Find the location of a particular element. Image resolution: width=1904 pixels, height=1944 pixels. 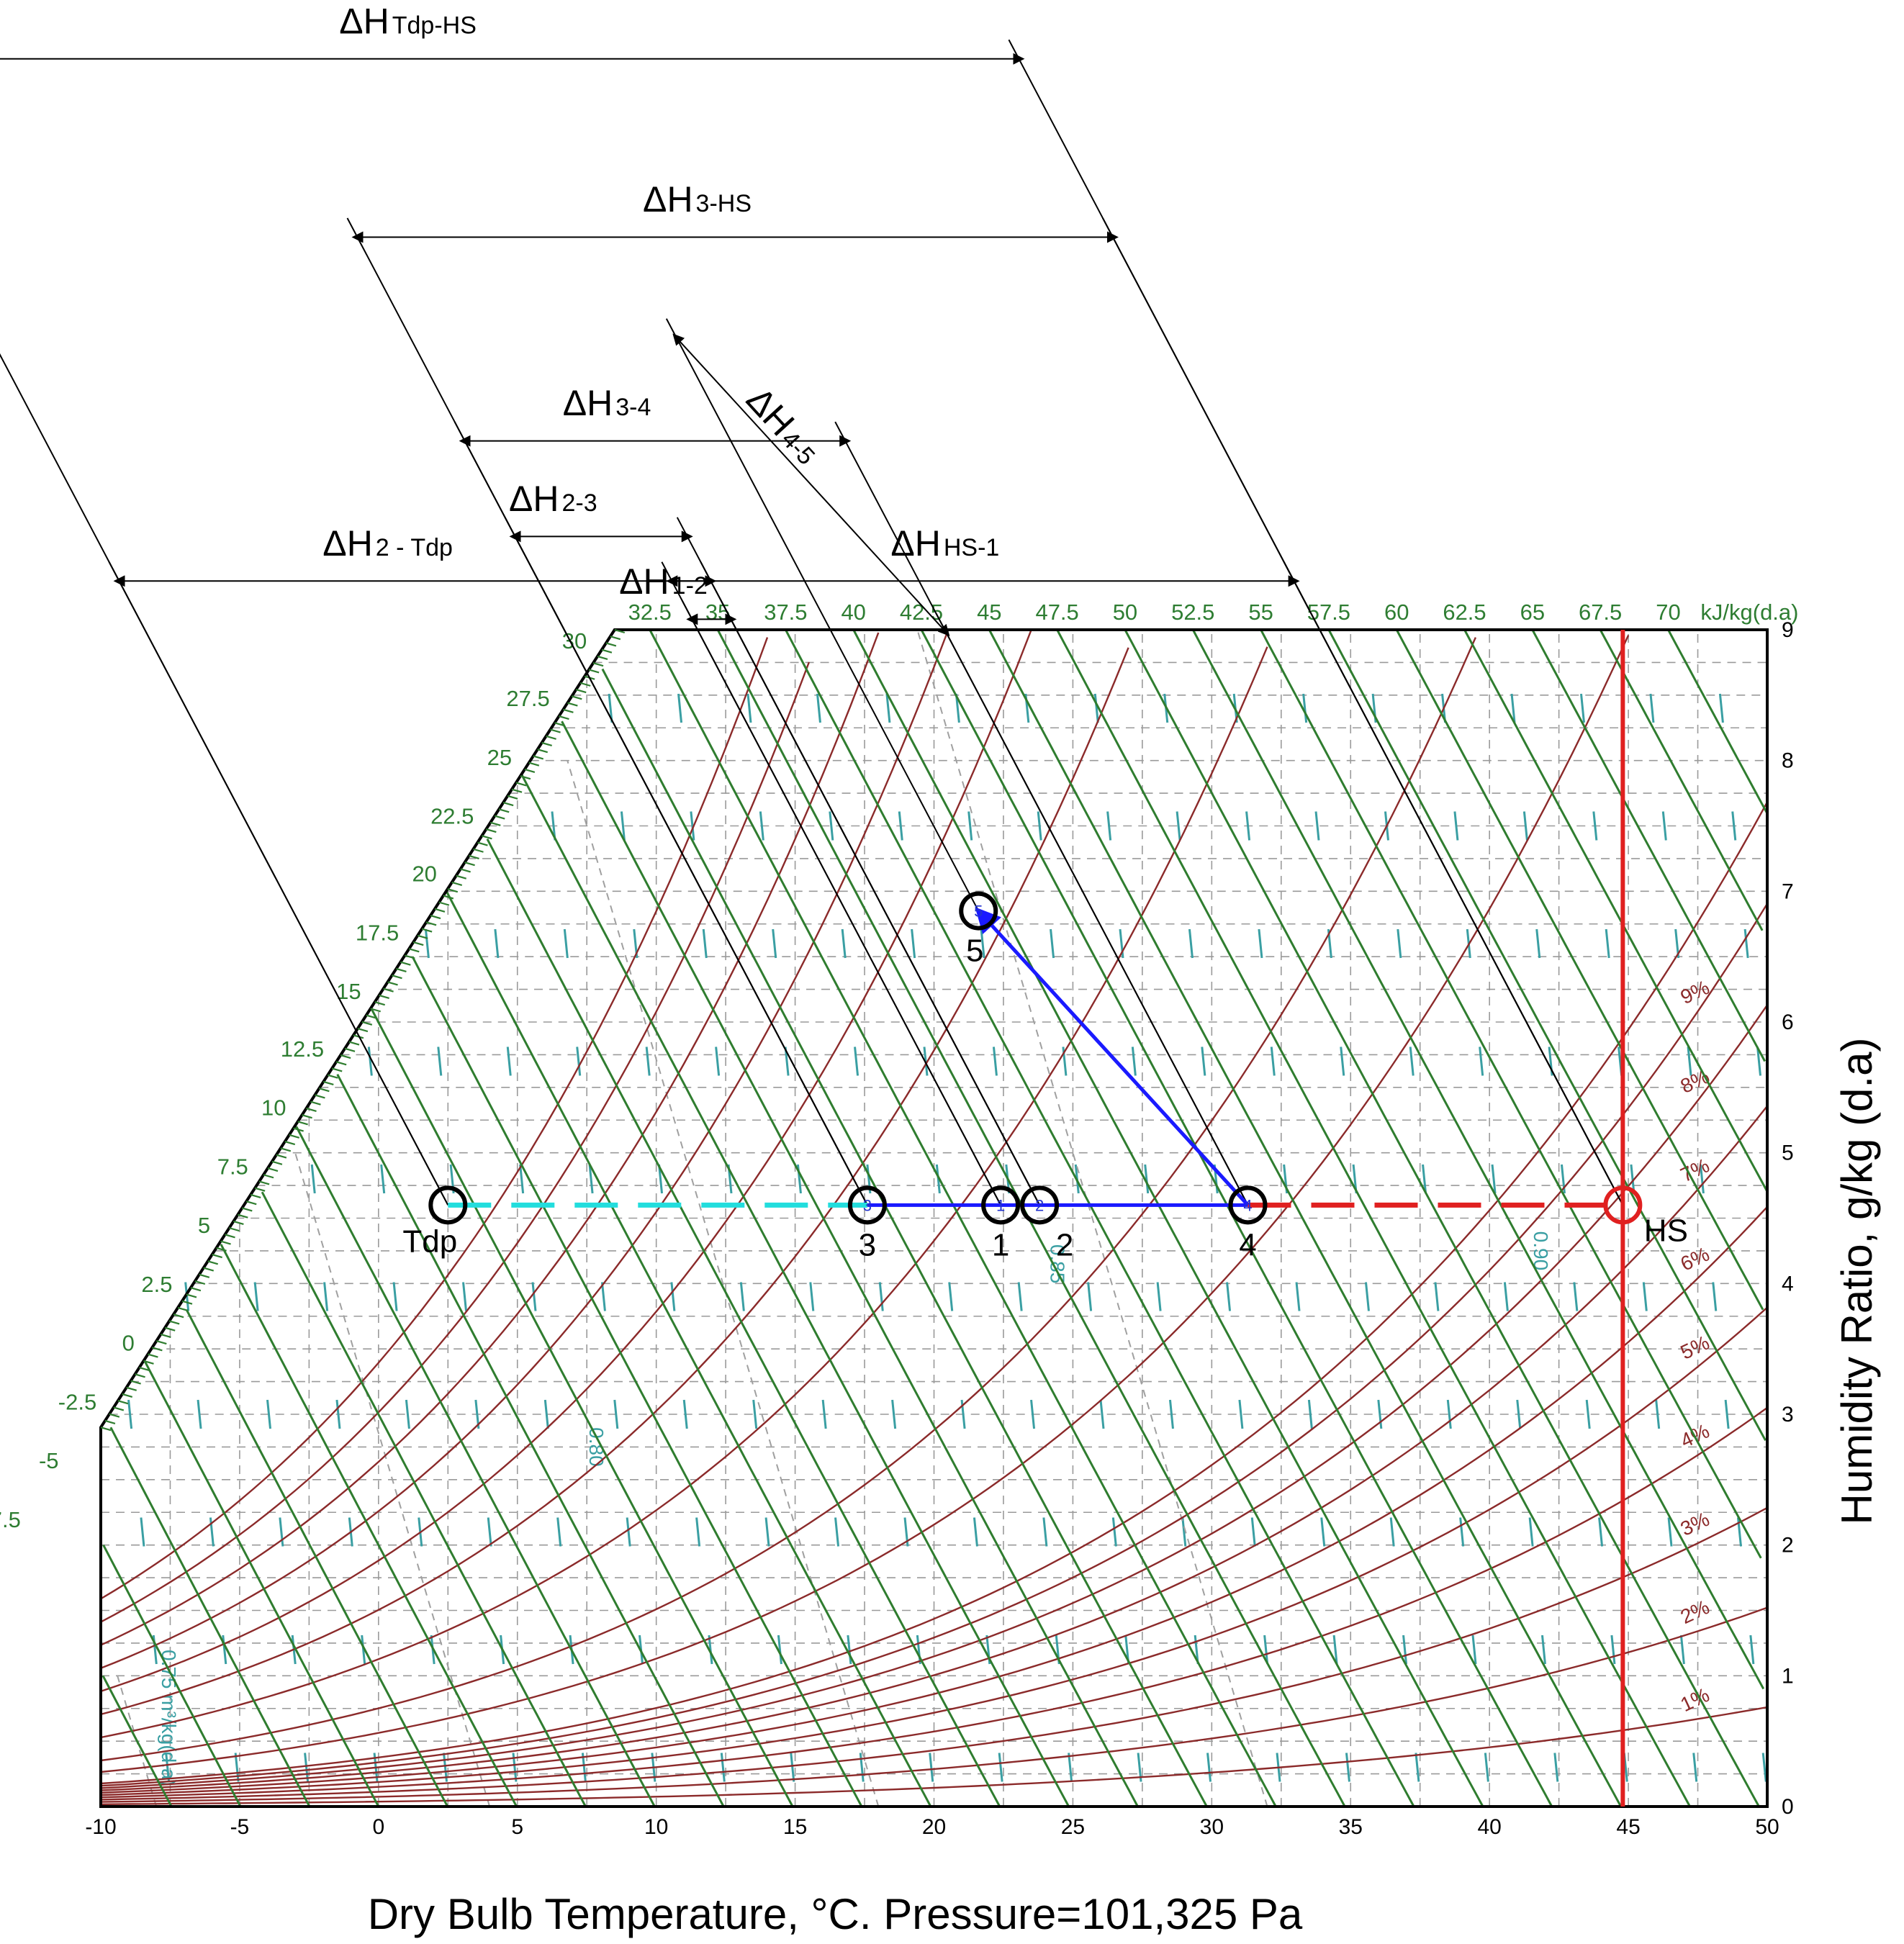

y-tick-label: 0 is located at coordinates (1788, 1807).